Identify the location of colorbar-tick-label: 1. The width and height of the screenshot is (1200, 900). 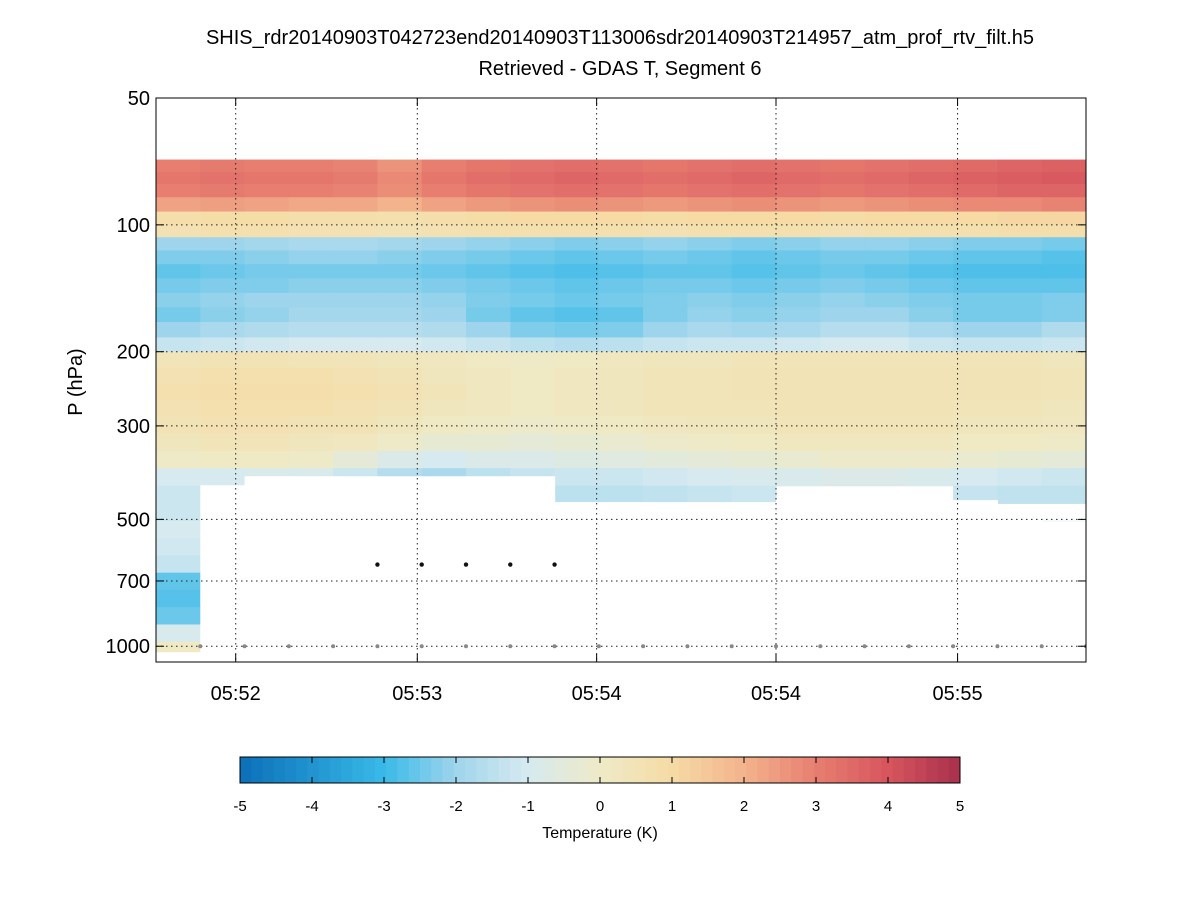
(672, 806).